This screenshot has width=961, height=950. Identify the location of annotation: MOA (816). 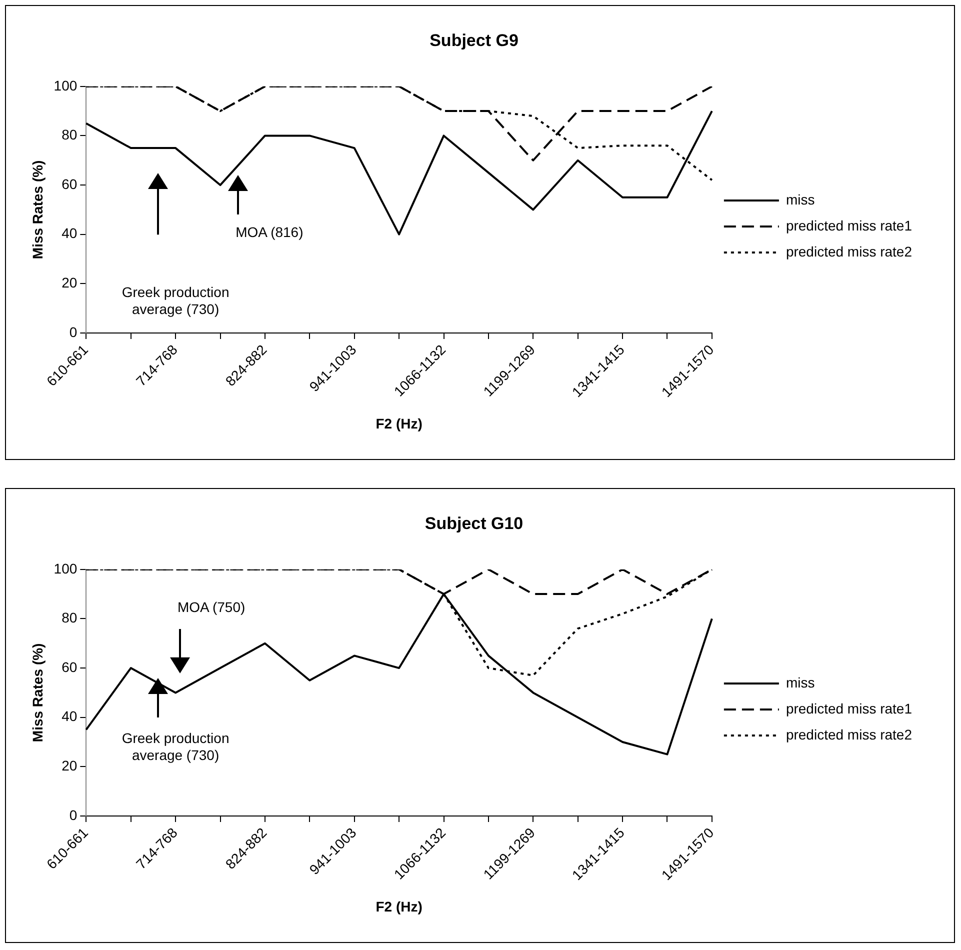
(269, 233).